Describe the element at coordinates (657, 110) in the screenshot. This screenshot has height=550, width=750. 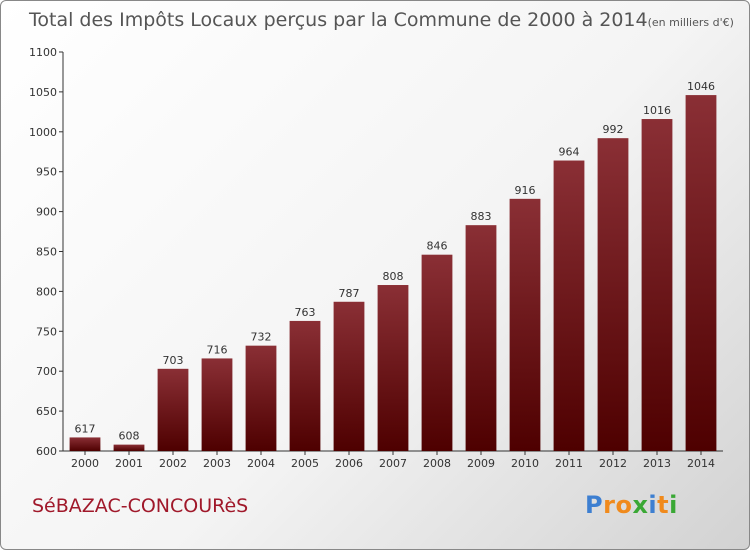
I see `data-label-2013: 1016` at that location.